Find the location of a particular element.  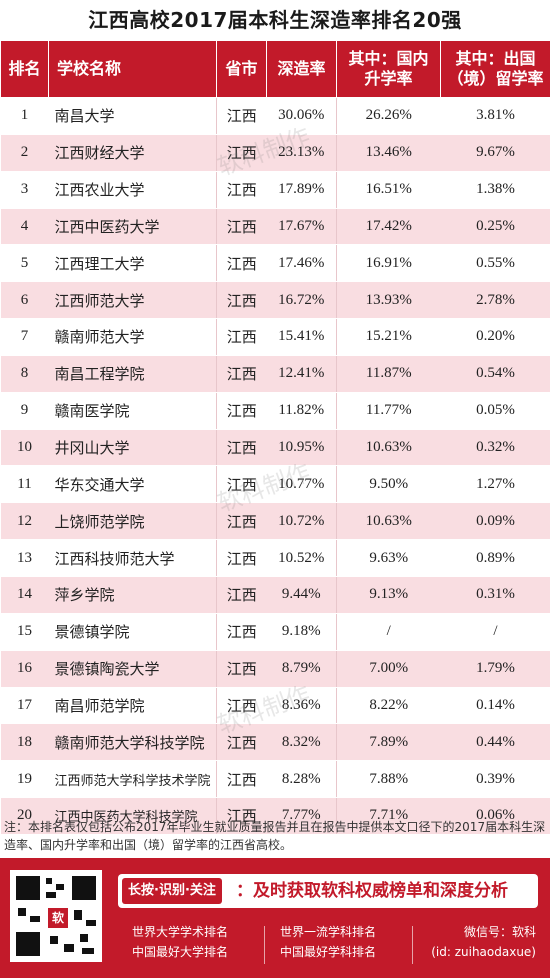

domestic-rate-cell: 7.00% is located at coordinates (388, 669).